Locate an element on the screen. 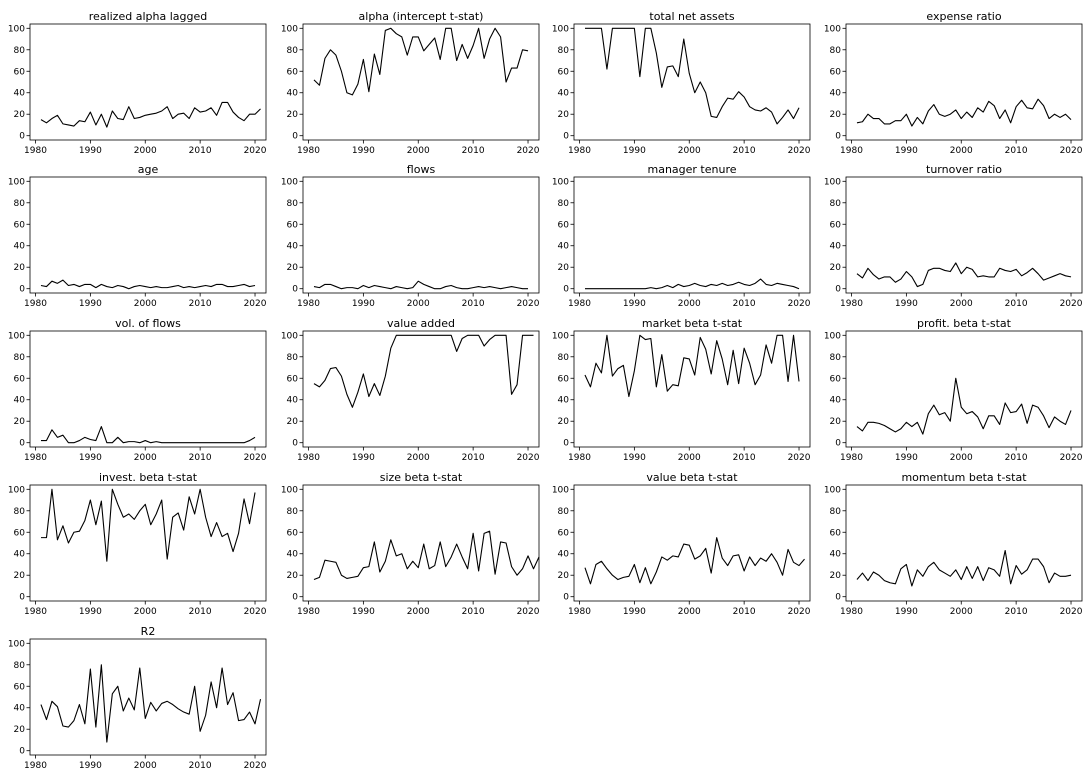 The image size is (1092, 768). subplot-title: momentum beta t-stat is located at coordinates (964, 477).